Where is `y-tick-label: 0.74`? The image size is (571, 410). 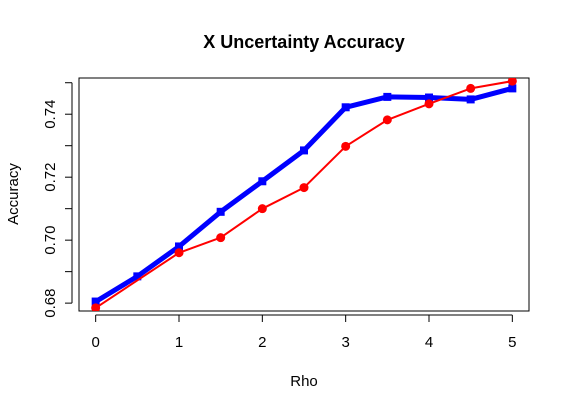 y-tick-label: 0.74 is located at coordinates (50, 114).